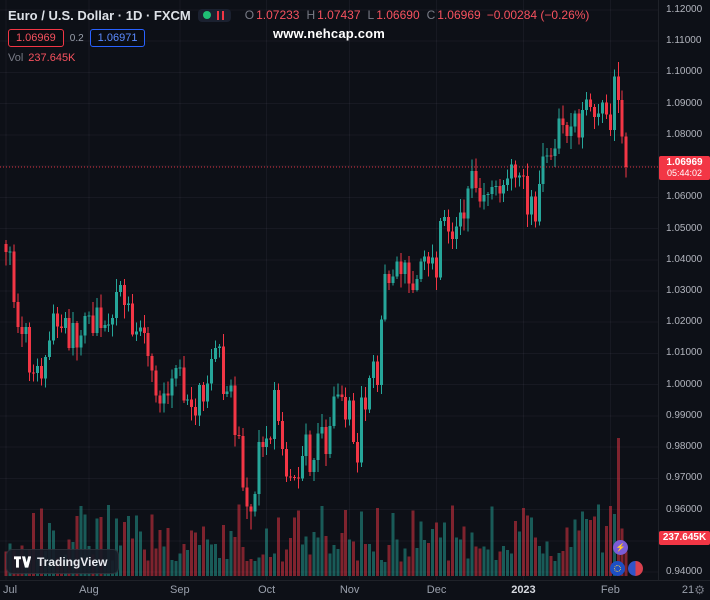 The height and width of the screenshot is (600, 710). I want to click on time-axis-label: Nov, so click(349, 590).